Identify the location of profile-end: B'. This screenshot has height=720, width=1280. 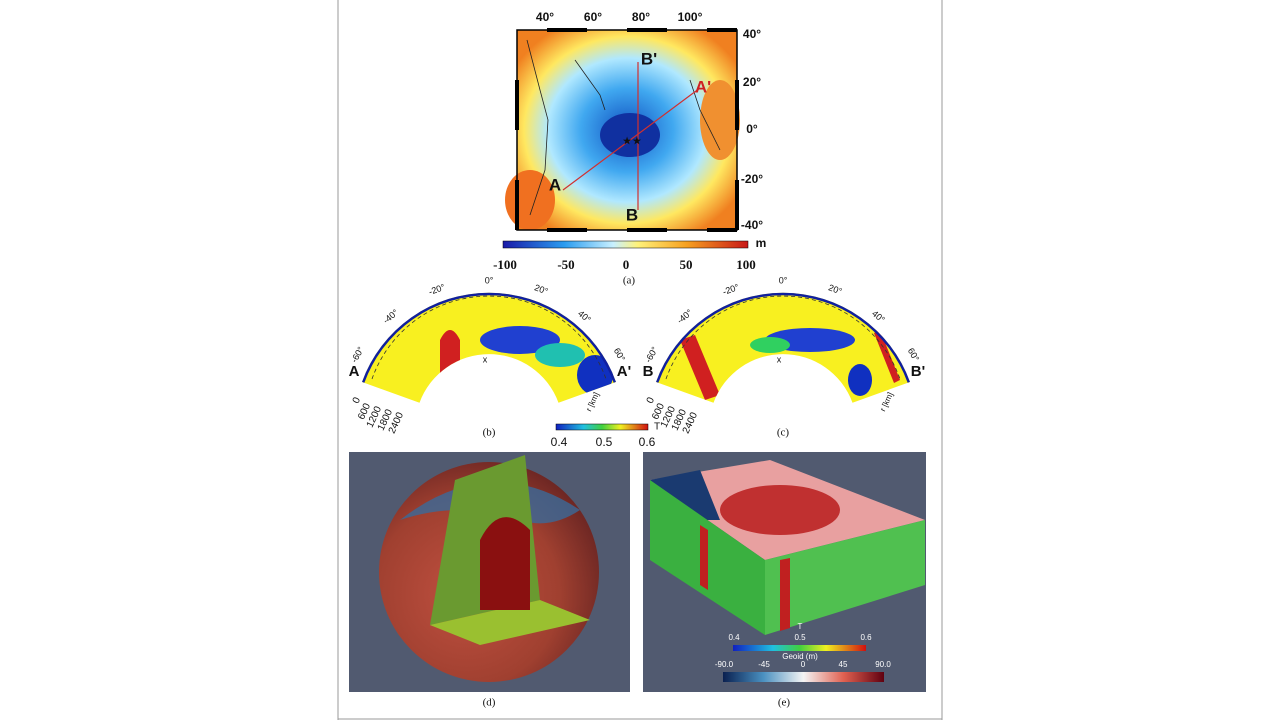
(918, 371).